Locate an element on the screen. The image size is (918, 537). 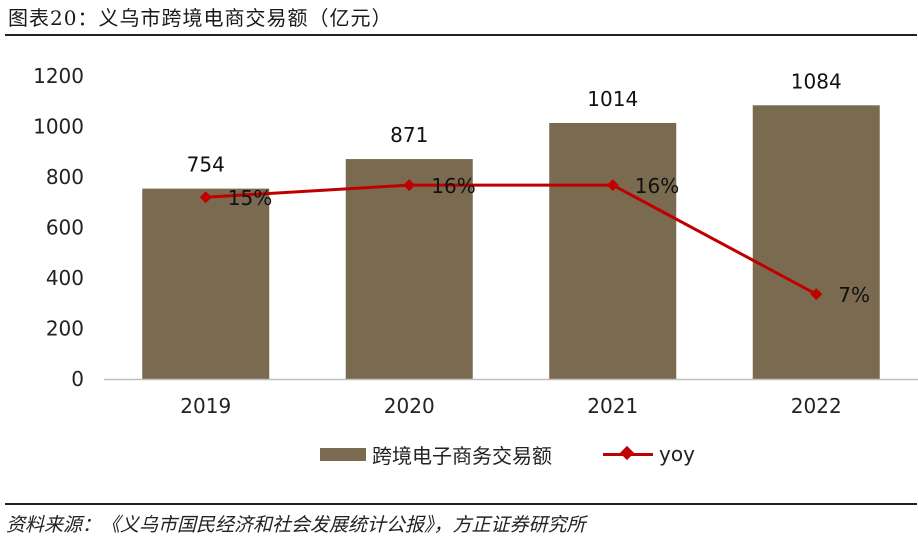
source-rule is located at coordinates (461, 504).